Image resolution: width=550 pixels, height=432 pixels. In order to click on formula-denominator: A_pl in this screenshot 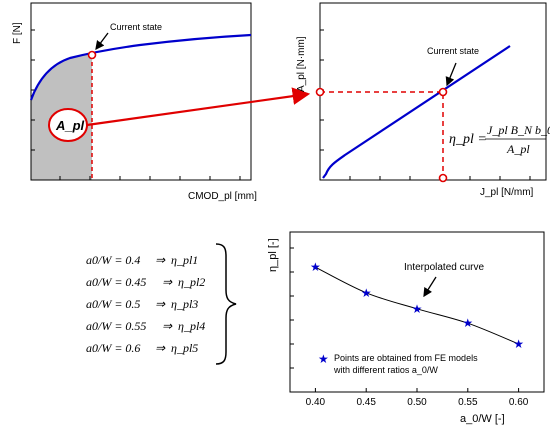, I will do `click(518, 149)`.